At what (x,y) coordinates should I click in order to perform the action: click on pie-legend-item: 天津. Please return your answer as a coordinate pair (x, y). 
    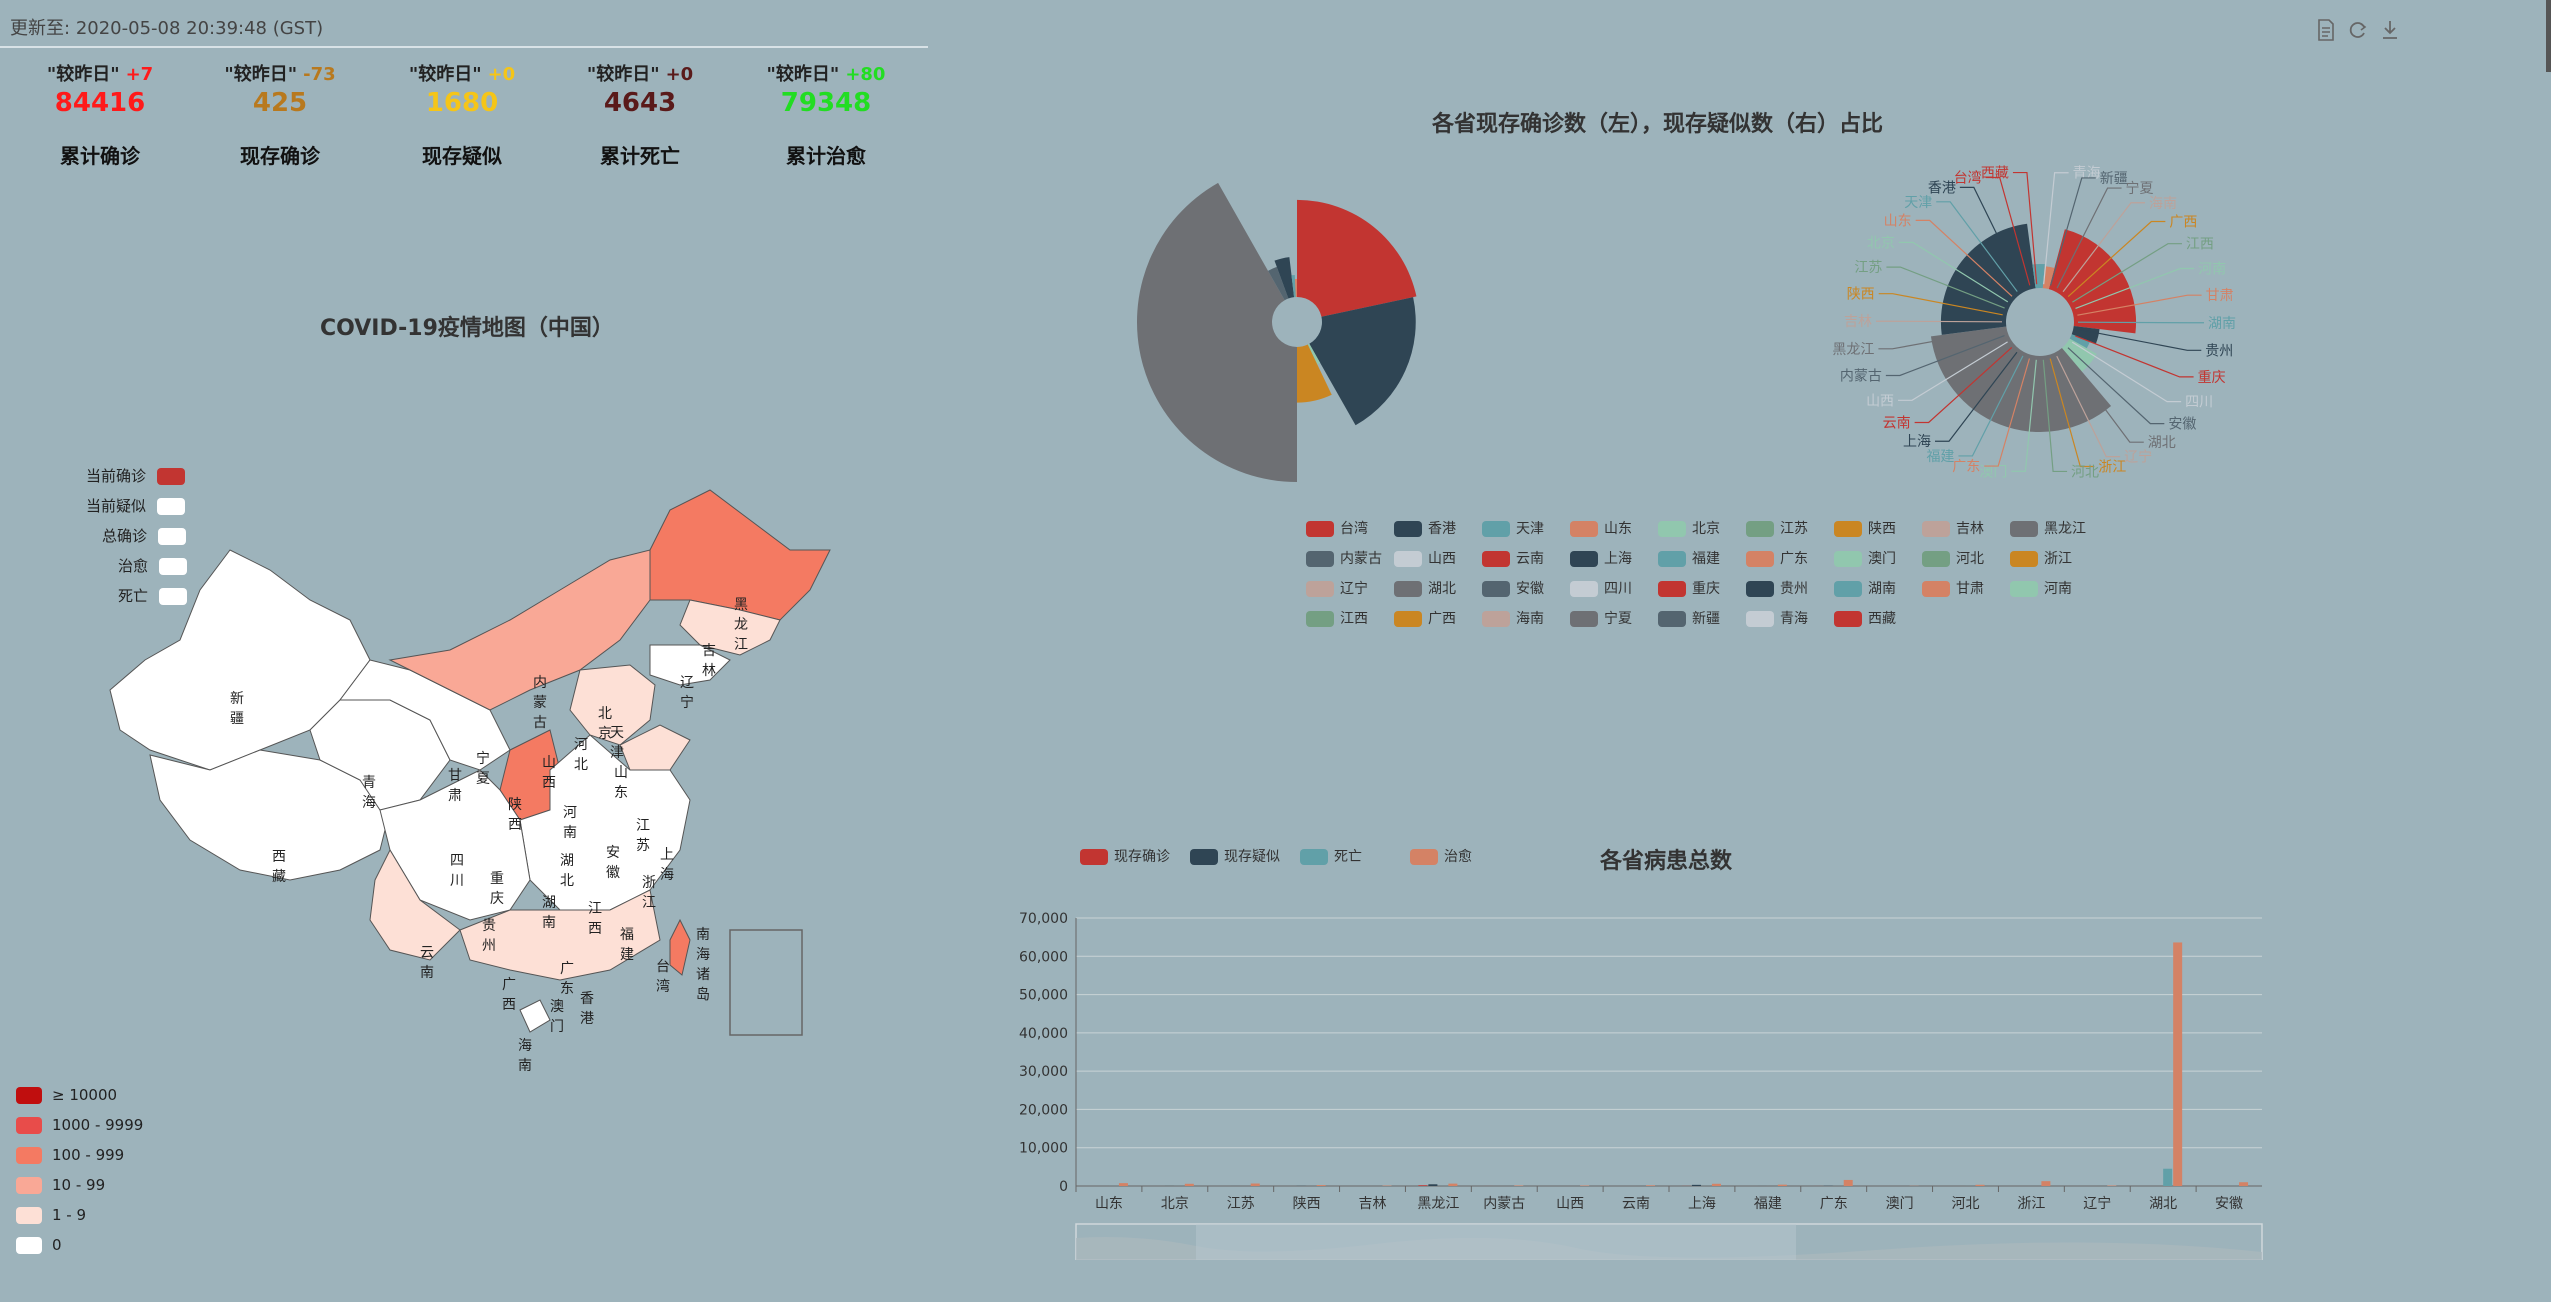
    Looking at the image, I should click on (1513, 528).